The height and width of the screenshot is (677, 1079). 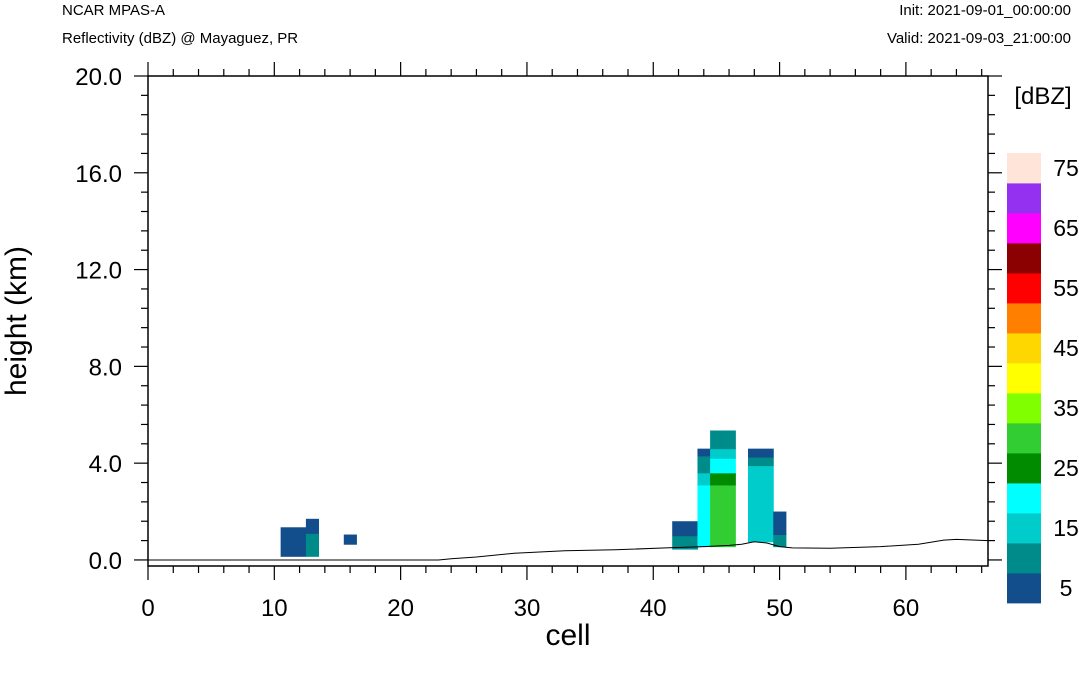 I want to click on y-tick-label: 0.0, so click(x=105, y=561).